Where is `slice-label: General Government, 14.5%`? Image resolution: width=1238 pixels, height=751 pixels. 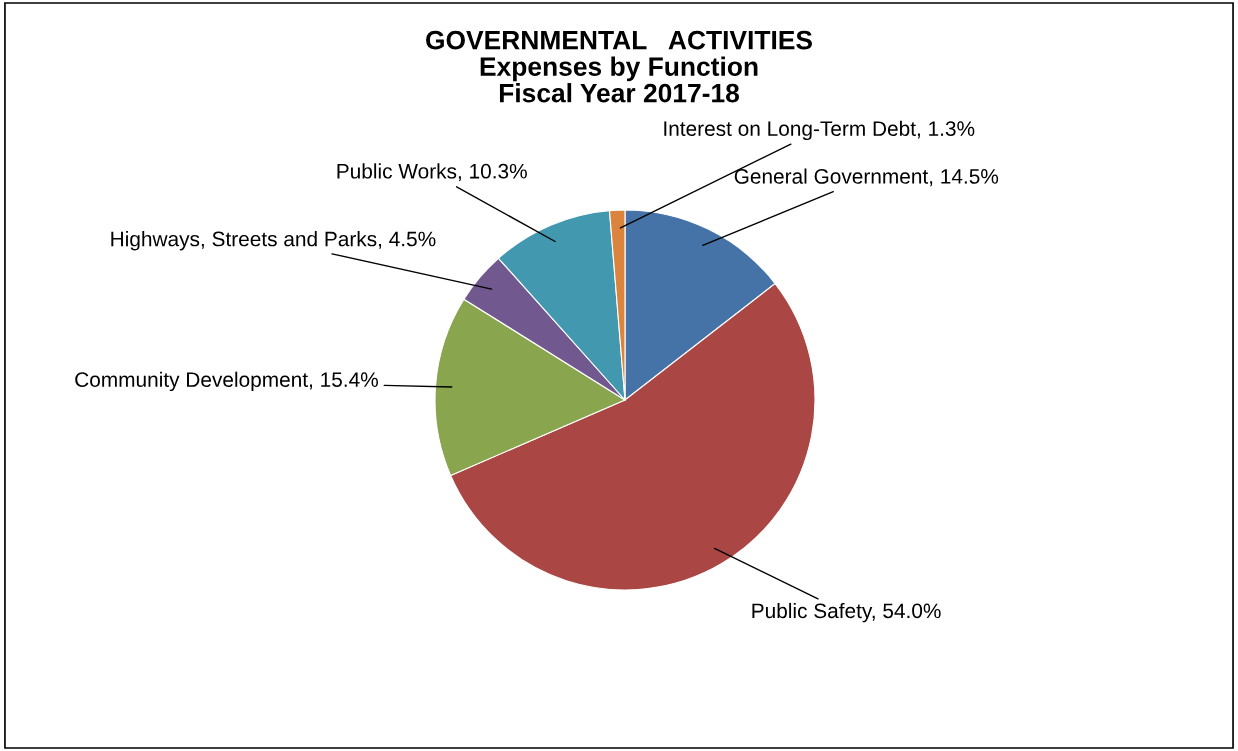
slice-label: General Government, 14.5% is located at coordinates (866, 177).